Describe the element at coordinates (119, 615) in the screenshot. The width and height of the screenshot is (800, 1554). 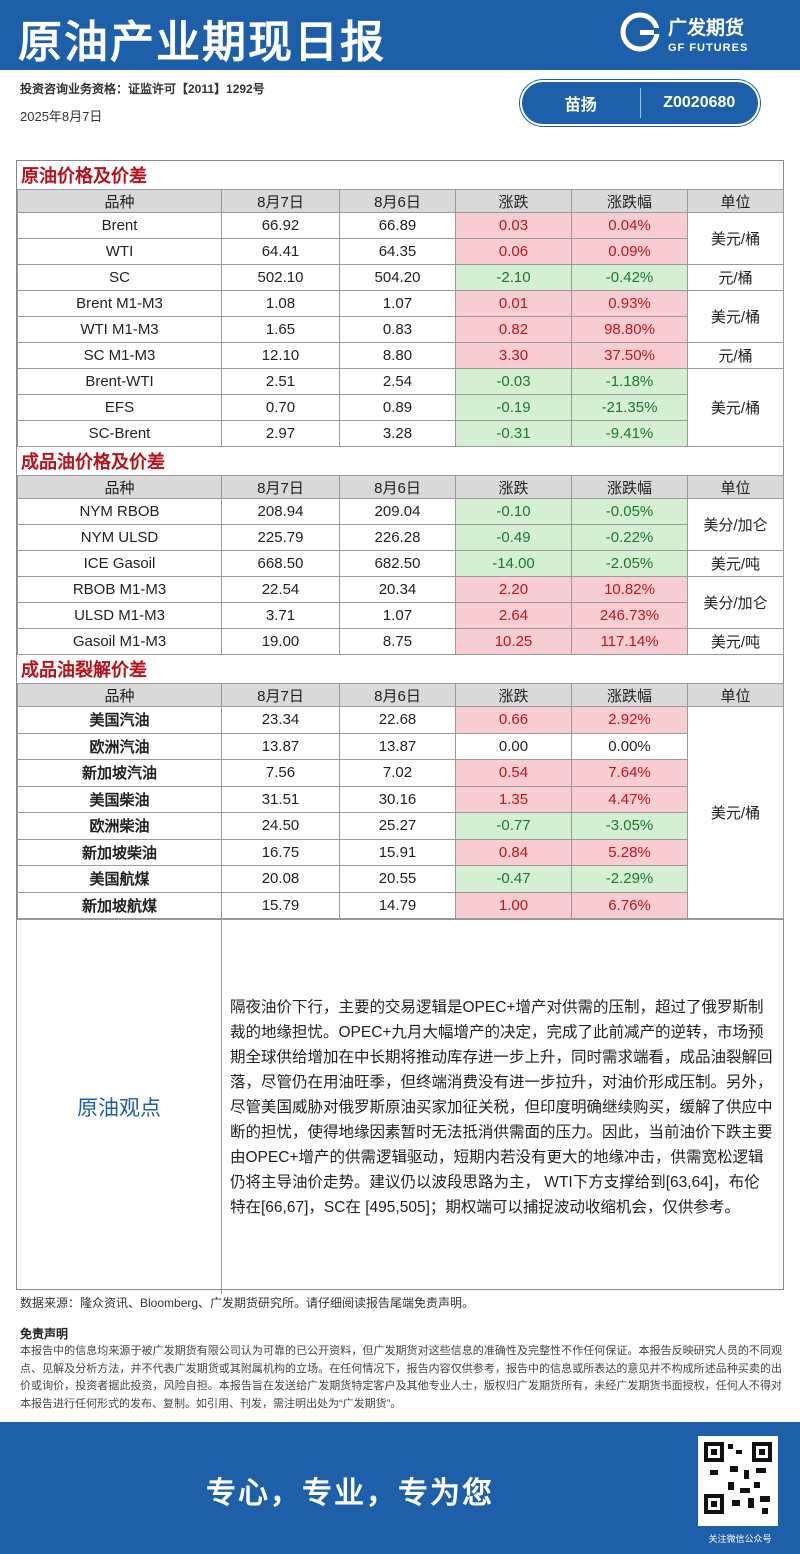
I see `row-name: ULSD M1-M3` at that location.